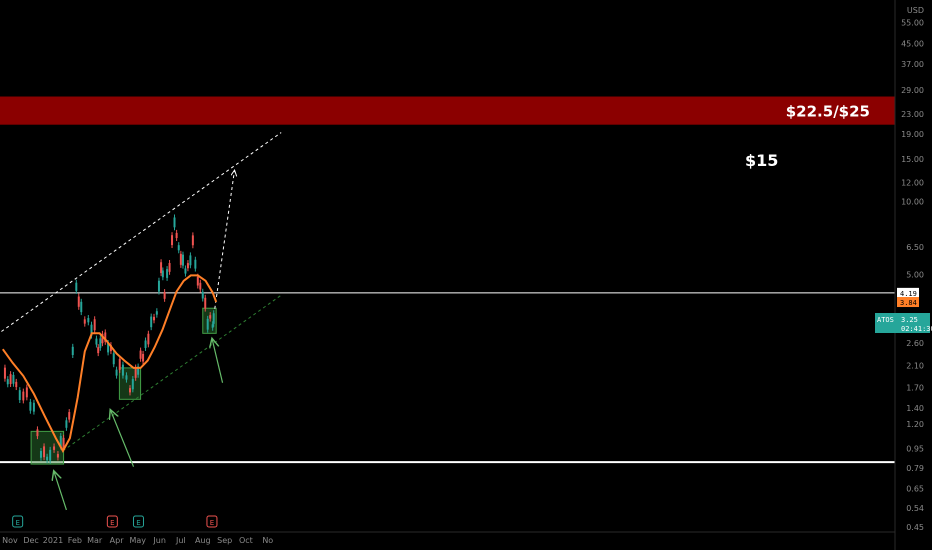 The width and height of the screenshot is (932, 550). Describe the element at coordinates (267, 540) in the screenshot. I see `time-tick-label: No` at that location.